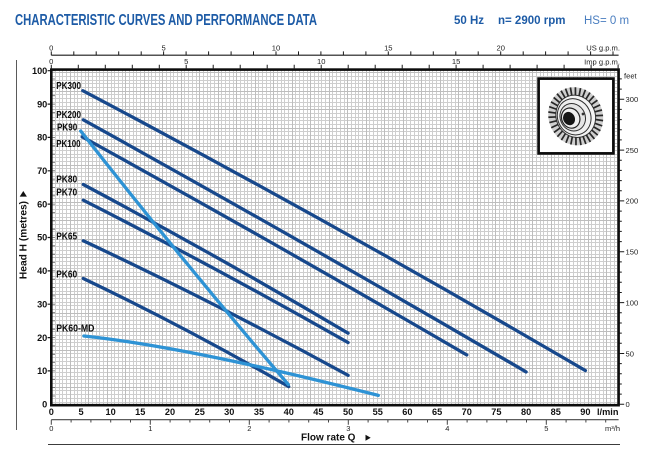 The image size is (650, 460). I want to click on svg-text: HS= 0 m, so click(606, 21).